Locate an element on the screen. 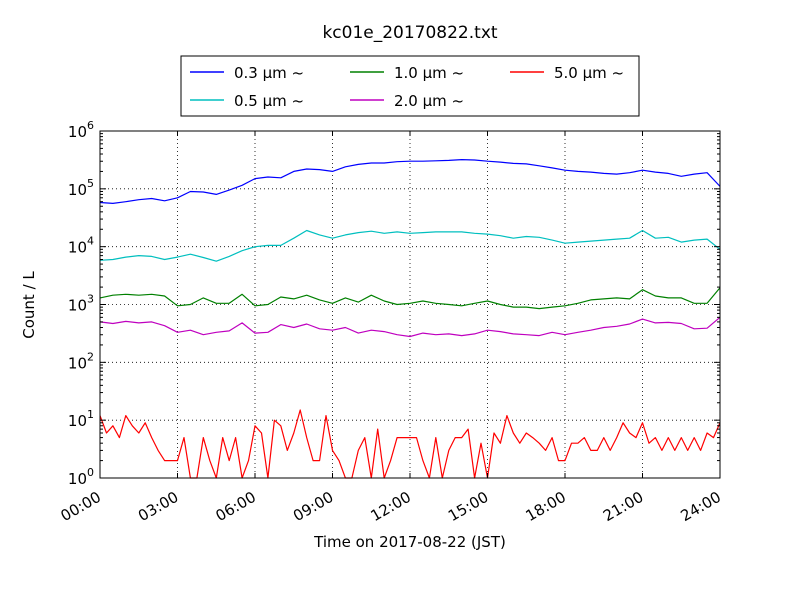 This screenshot has width=800, height=600. legend-box is located at coordinates (410, 86).